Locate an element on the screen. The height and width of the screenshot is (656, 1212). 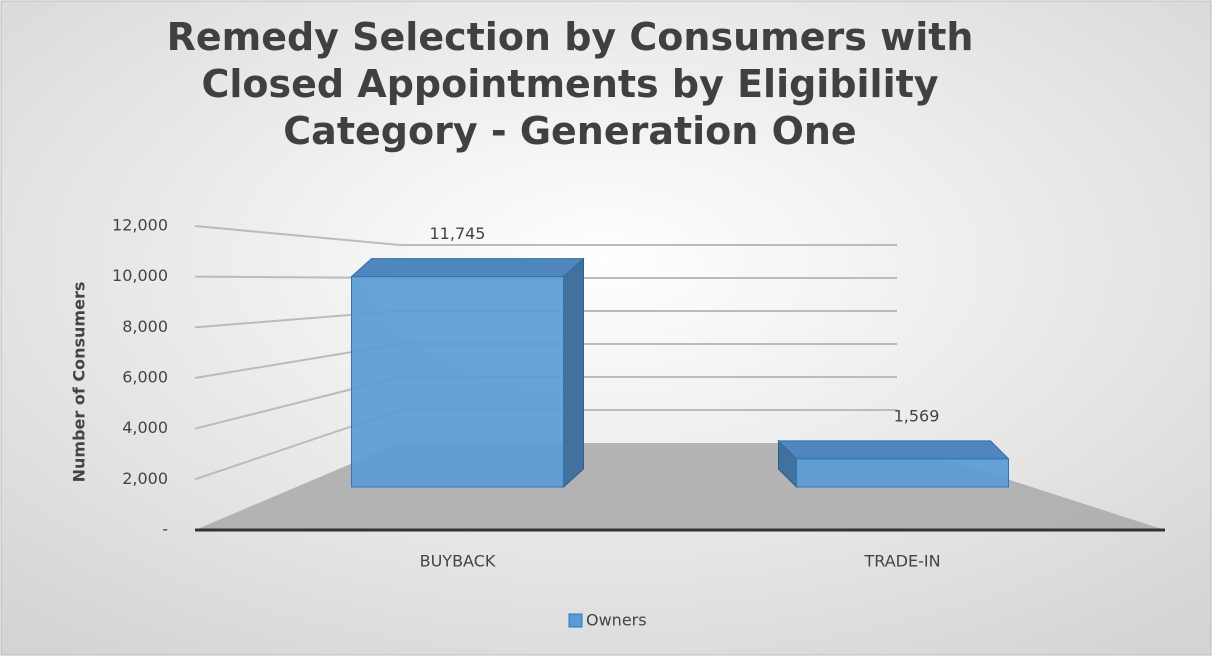
y-tick-label: - is located at coordinates (165, 529).